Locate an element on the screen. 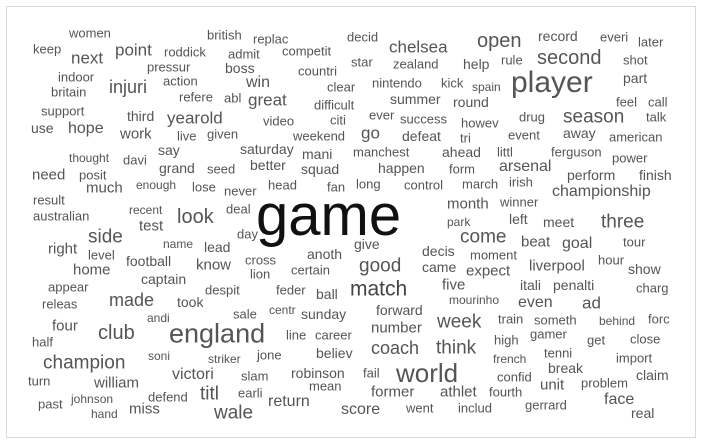  word-abl: abl is located at coordinates (233, 98).